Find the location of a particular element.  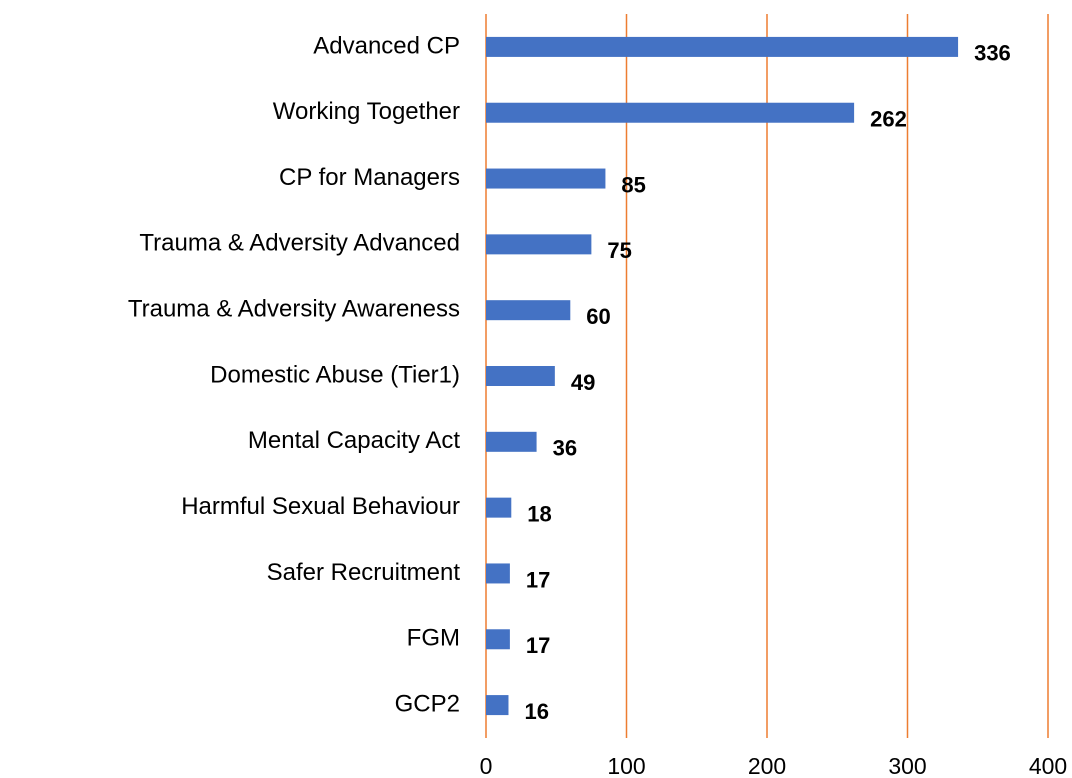

value-label: 49 is located at coordinates (583, 382).